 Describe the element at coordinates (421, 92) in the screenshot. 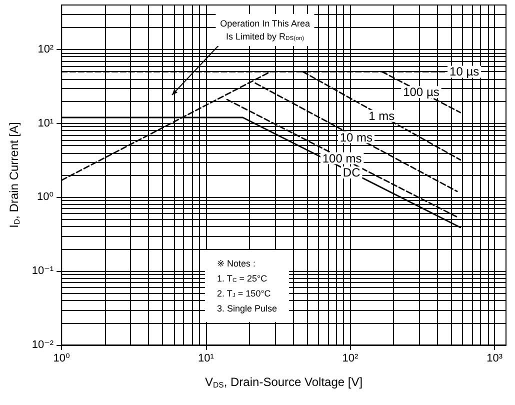

I see `series-label: 100 µs` at that location.